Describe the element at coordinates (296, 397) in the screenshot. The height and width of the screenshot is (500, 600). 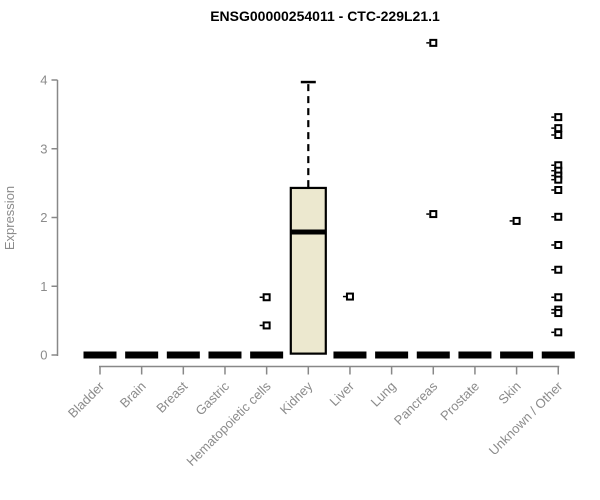
I see `x-category-label: Kidney` at that location.